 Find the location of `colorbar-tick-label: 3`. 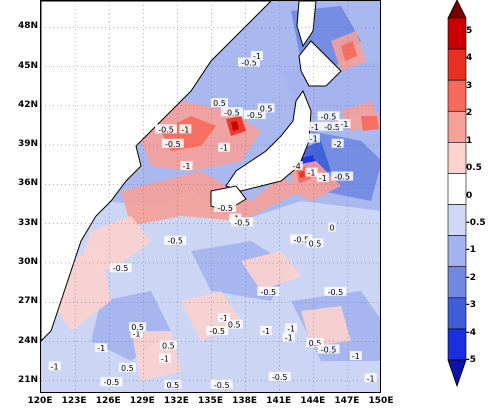

colorbar-tick-label: 3 is located at coordinates (469, 85).